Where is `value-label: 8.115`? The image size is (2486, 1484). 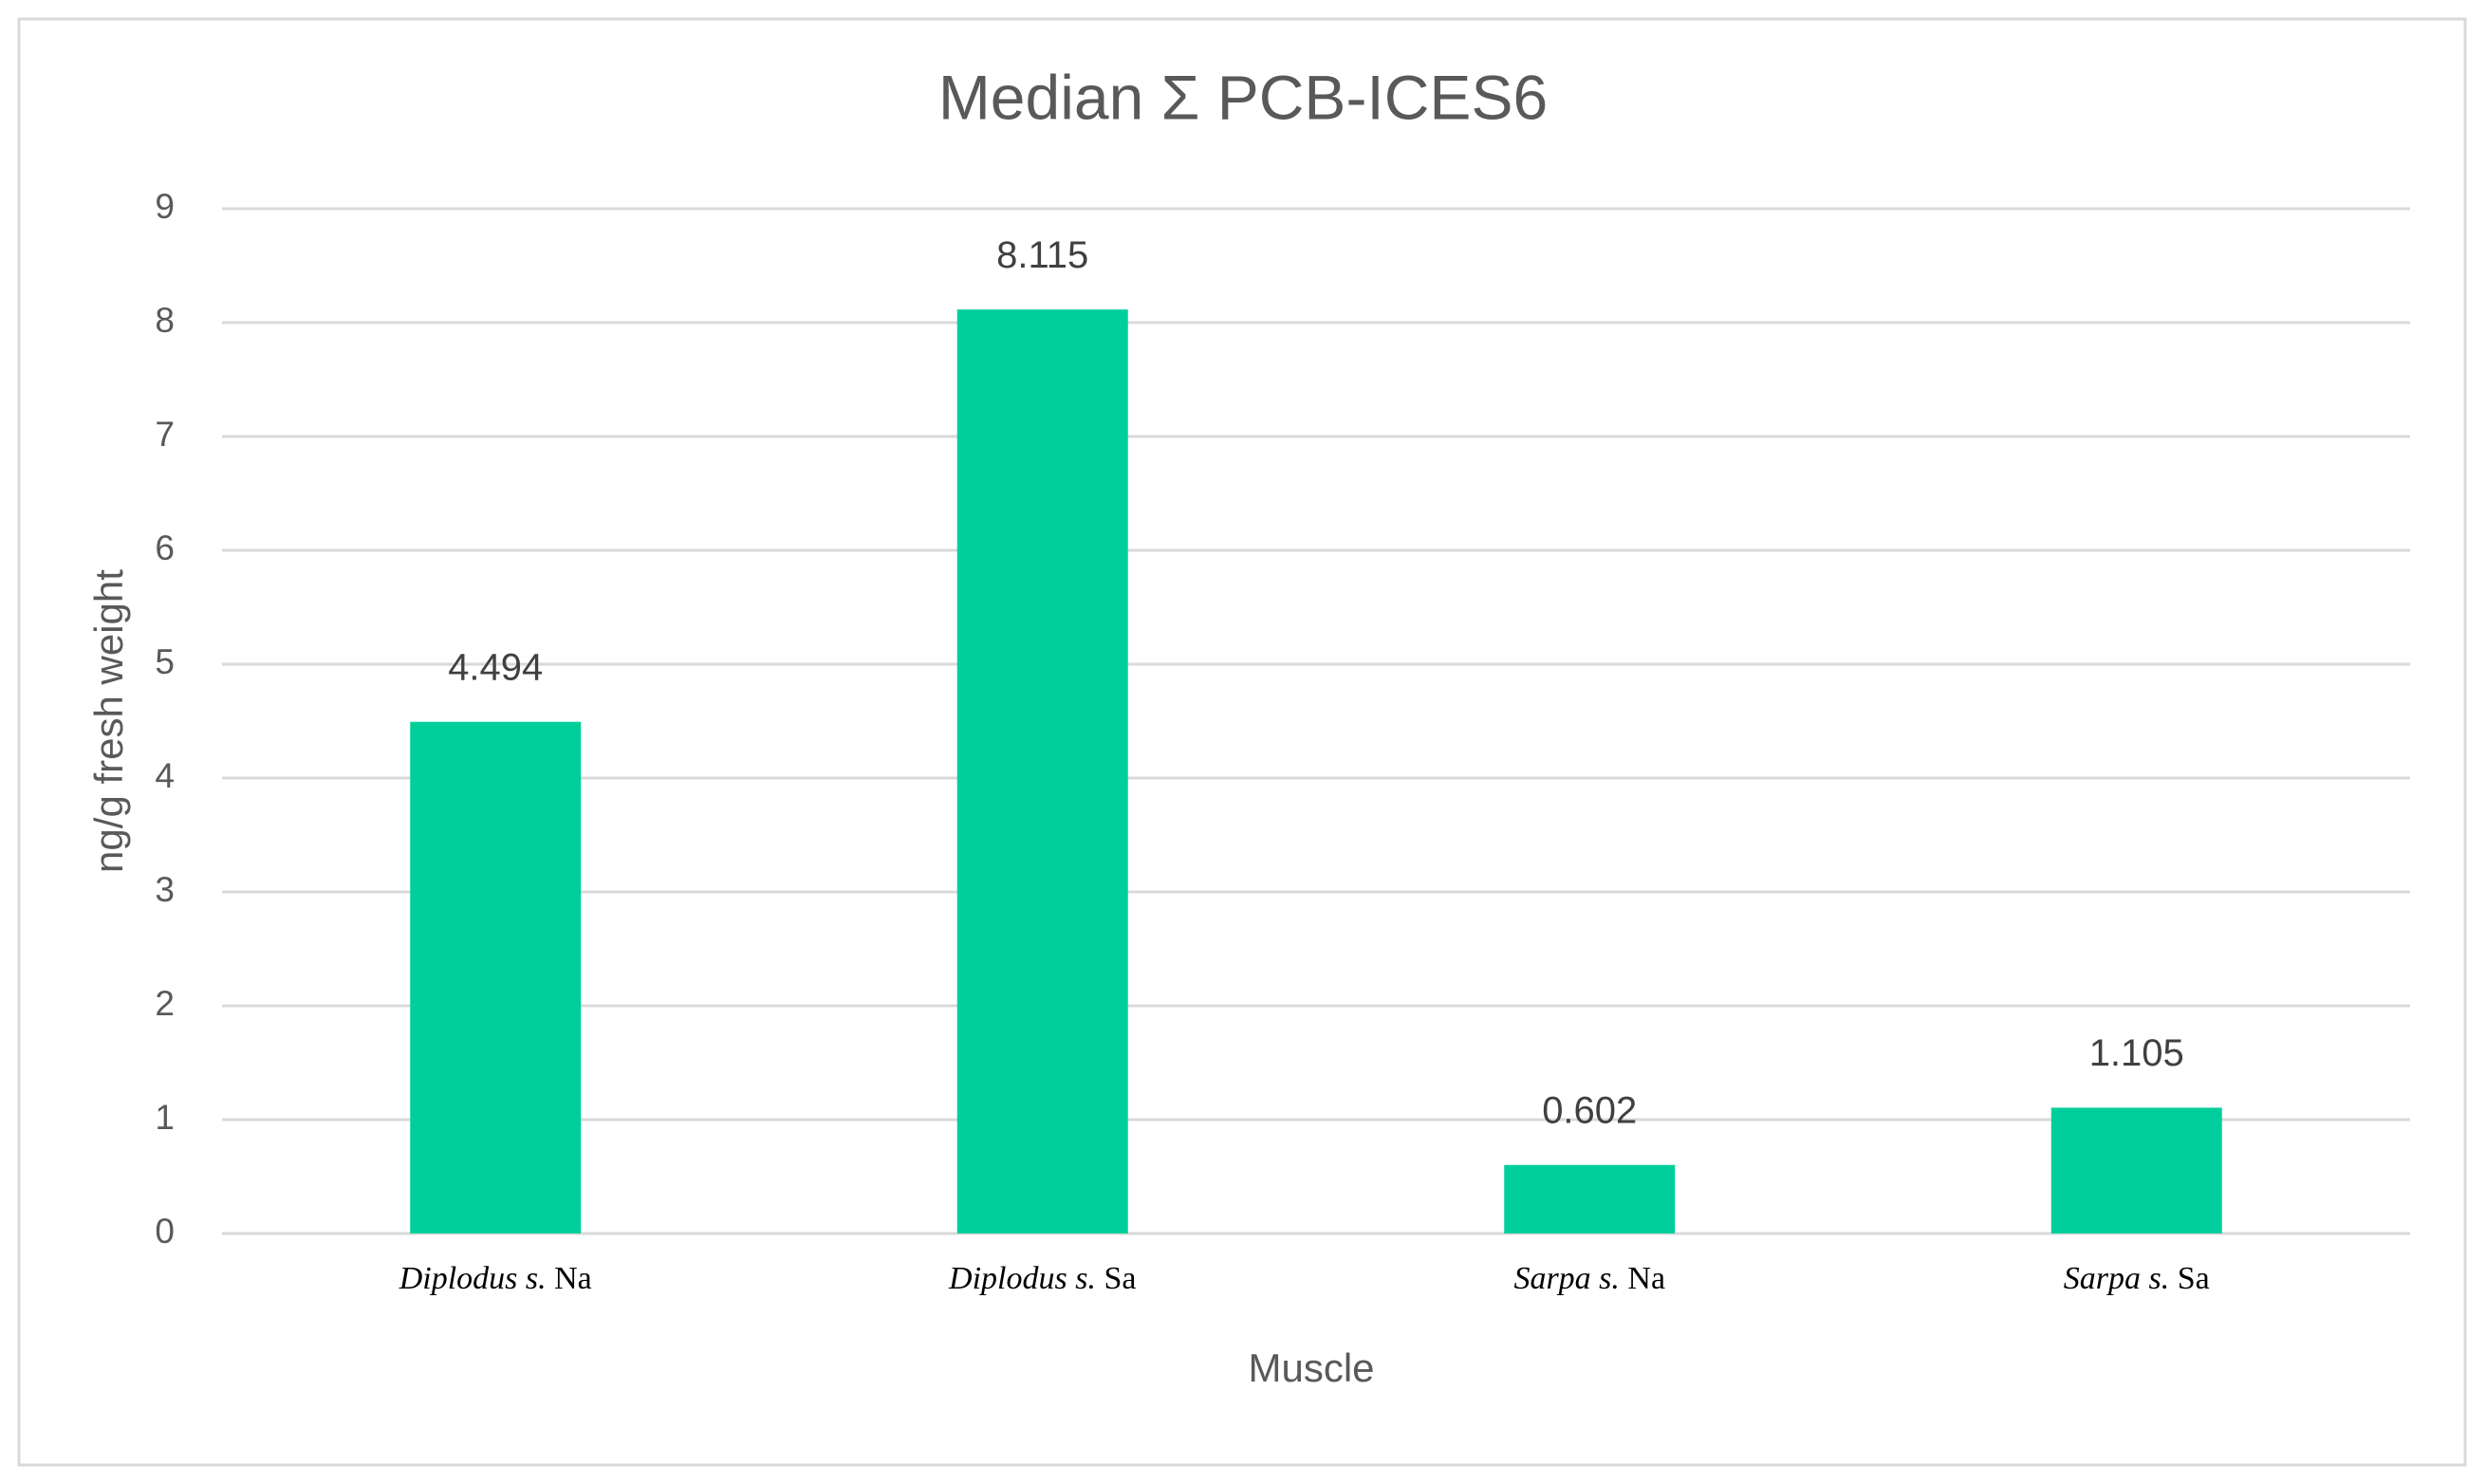
value-label: 8.115 is located at coordinates (1042, 255).